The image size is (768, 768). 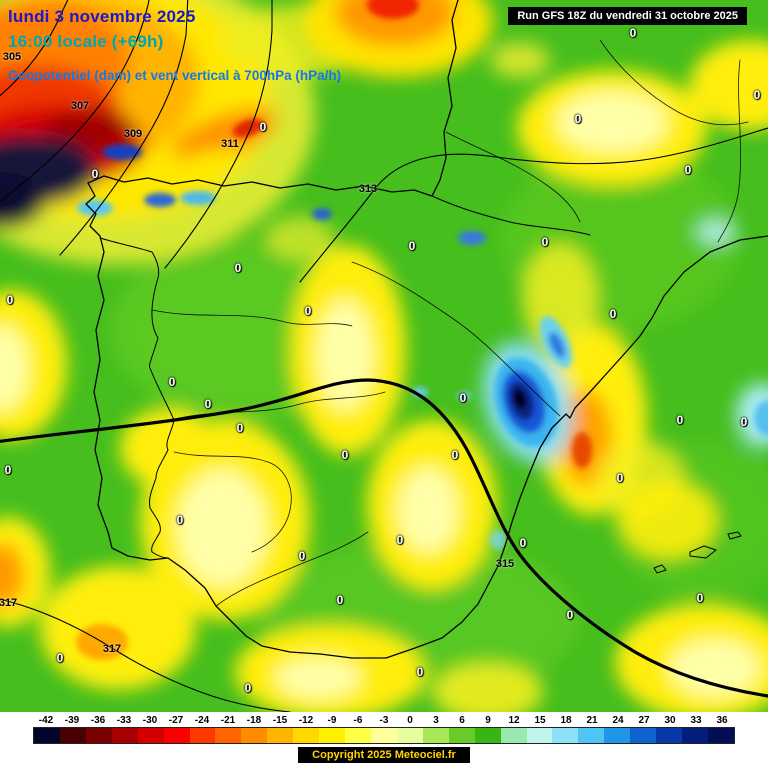 I want to click on colorbar-tick: 27, so click(x=644, y=720).